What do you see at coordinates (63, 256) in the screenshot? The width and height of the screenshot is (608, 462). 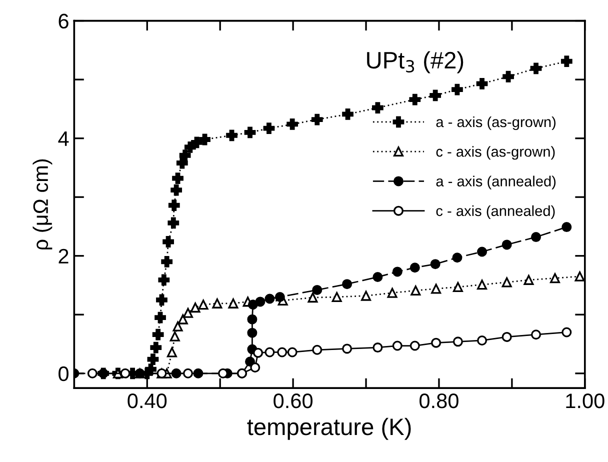 I see `y-tick-label: 2` at bounding box center [63, 256].